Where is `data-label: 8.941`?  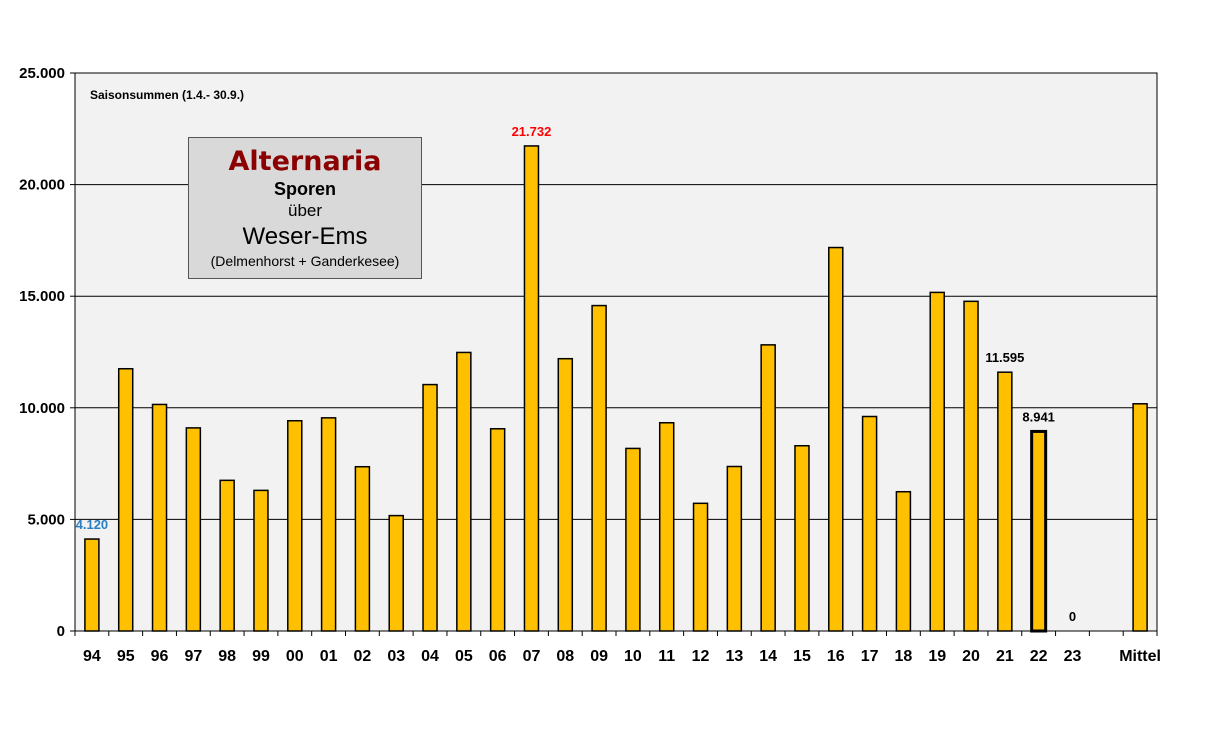
data-label: 8.941 is located at coordinates (1038, 416).